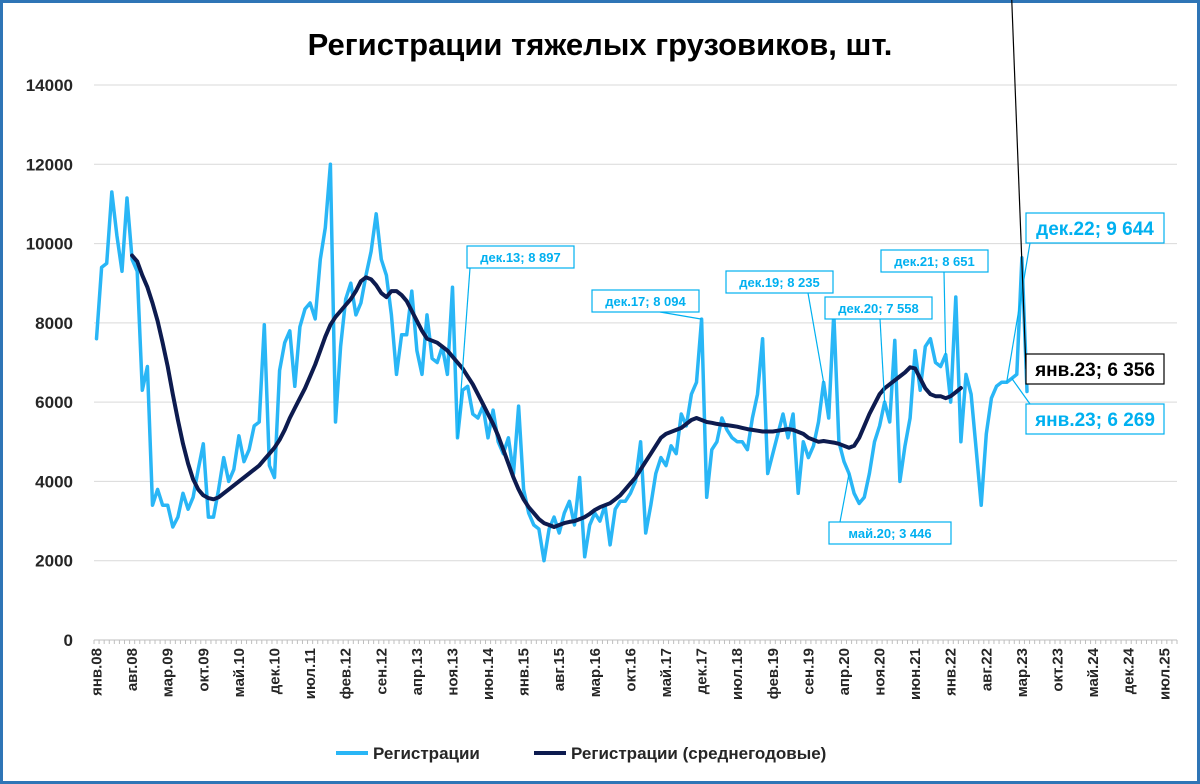  I want to click on x-tick-label: июл.11, so click(310, 673).